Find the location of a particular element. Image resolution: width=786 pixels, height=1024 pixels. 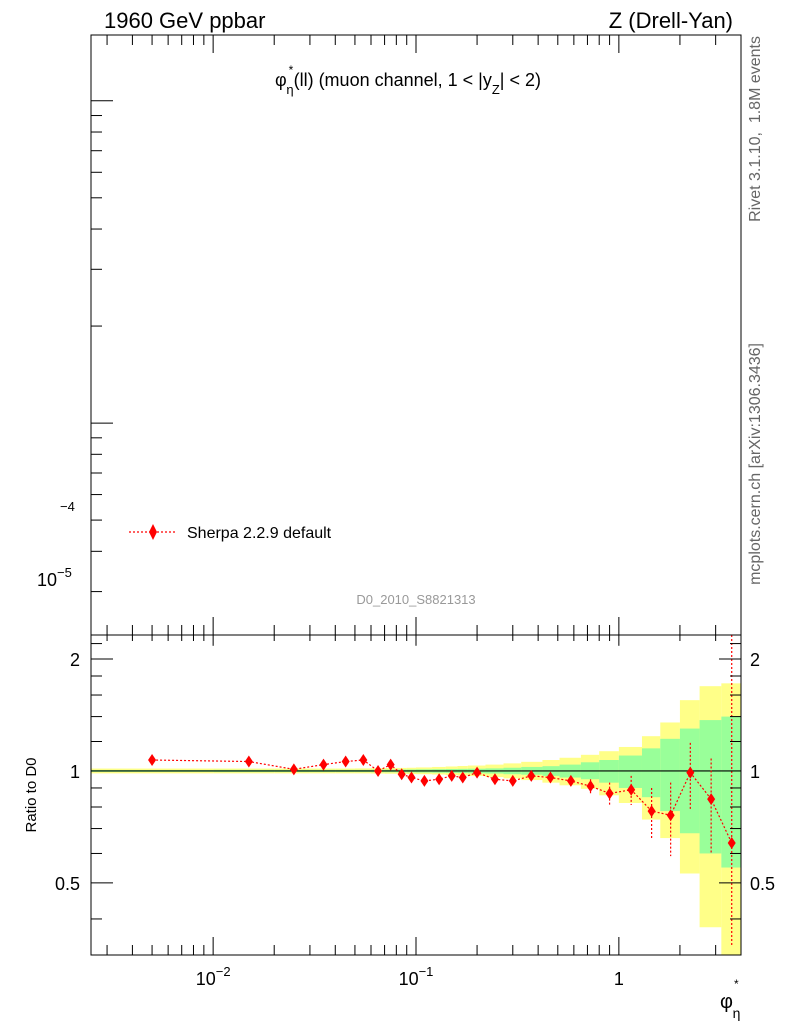

ratio-y-label-1: 1 is located at coordinates (75, 772).